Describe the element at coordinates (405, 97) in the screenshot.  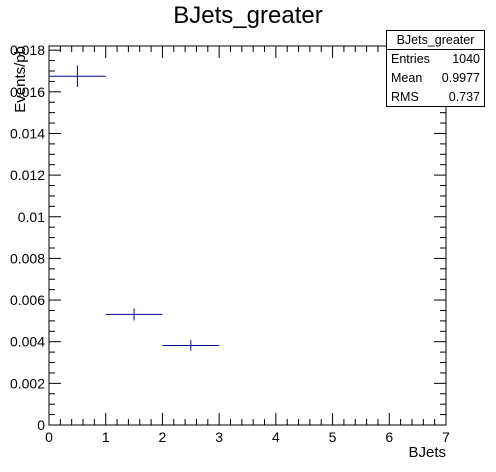
I see `stats-label: RMS` at that location.